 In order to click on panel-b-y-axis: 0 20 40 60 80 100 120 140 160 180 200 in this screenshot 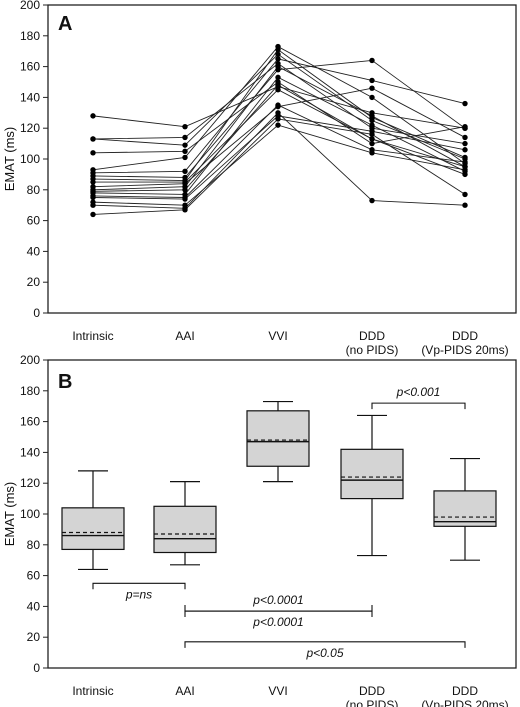, I will do `click(34, 514)`.